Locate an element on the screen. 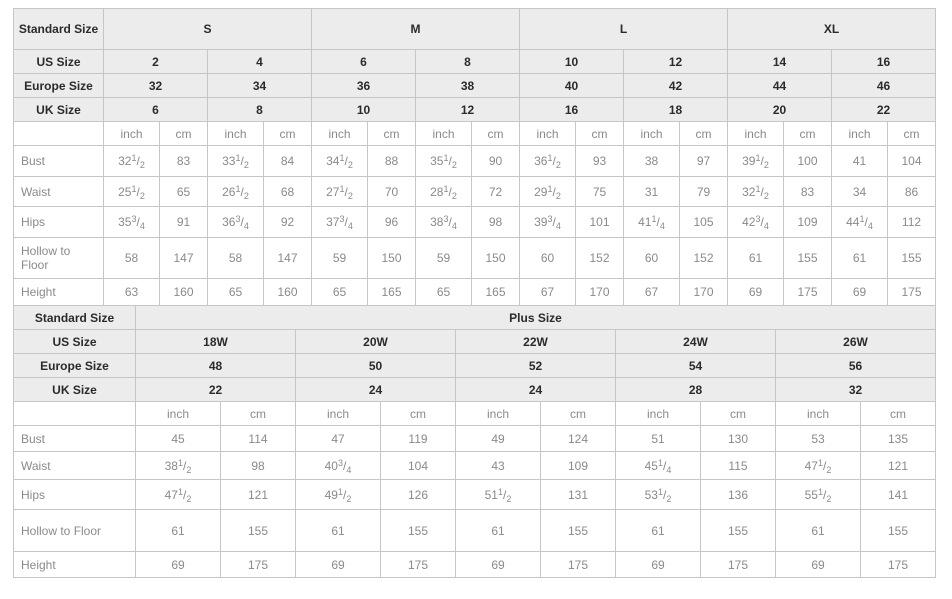  measure-value-cell: 471/2 is located at coordinates (178, 494).